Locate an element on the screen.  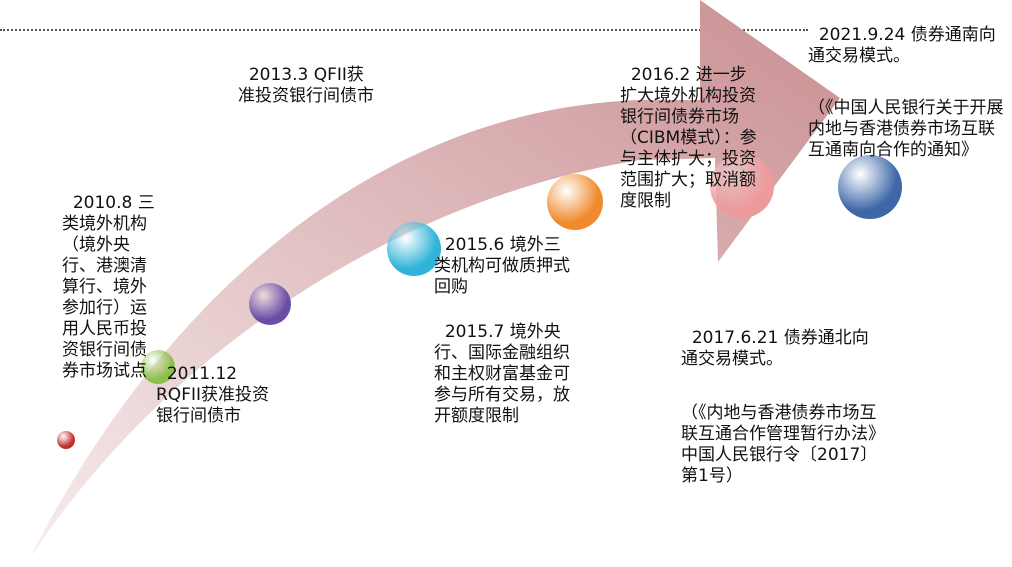
milestone-2015-7: 2015.7 境外央行、国际金融组织和主权财富基金可参与所有交易，放开额度限制 is located at coordinates (503, 364).